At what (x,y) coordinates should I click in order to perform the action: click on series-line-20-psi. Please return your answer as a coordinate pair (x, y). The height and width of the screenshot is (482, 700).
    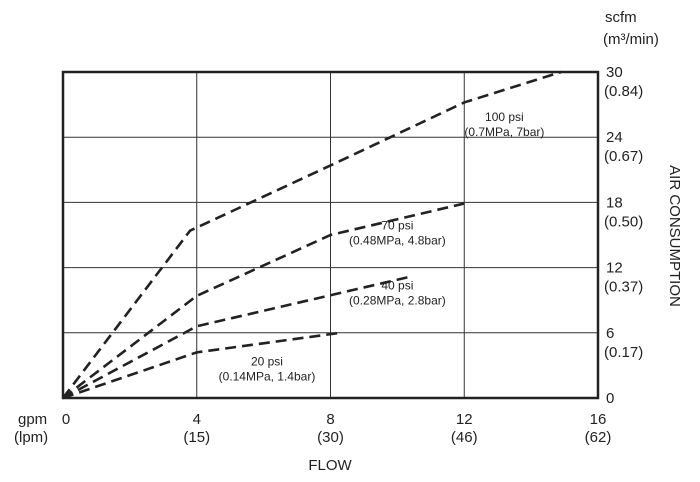
    Looking at the image, I should click on (201, 365).